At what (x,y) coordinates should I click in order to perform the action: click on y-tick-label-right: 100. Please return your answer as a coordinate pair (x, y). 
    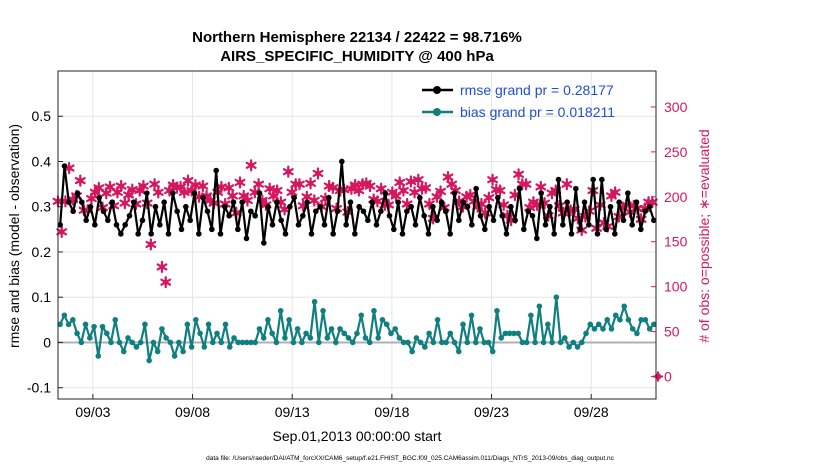
    Looking at the image, I should click on (676, 287).